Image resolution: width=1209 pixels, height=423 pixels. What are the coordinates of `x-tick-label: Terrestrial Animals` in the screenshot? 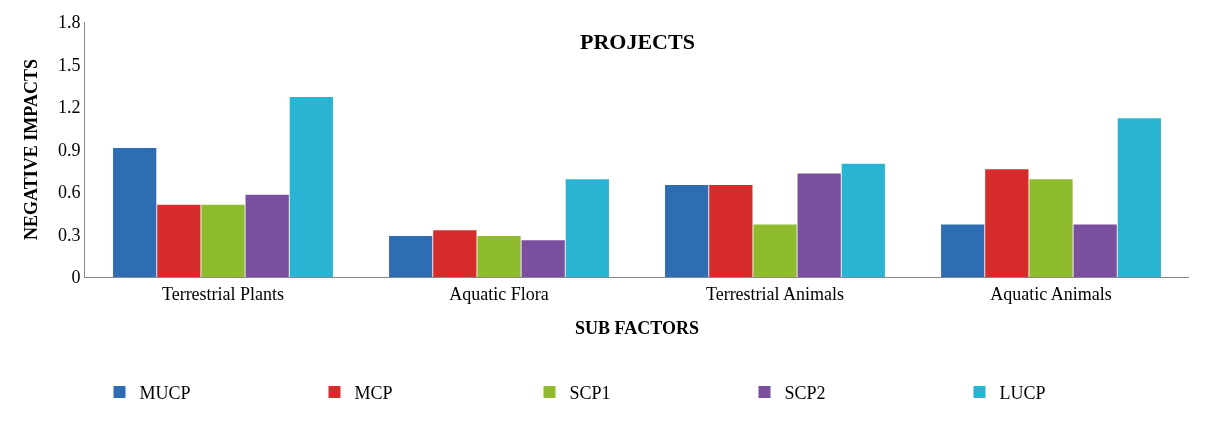 It's located at (775, 293).